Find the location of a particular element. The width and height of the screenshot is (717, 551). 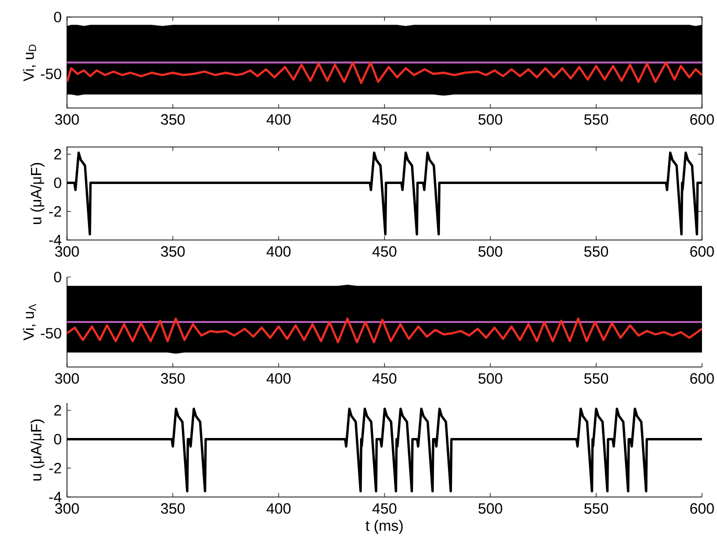

x-axis-title: t (ms) is located at coordinates (384, 527).